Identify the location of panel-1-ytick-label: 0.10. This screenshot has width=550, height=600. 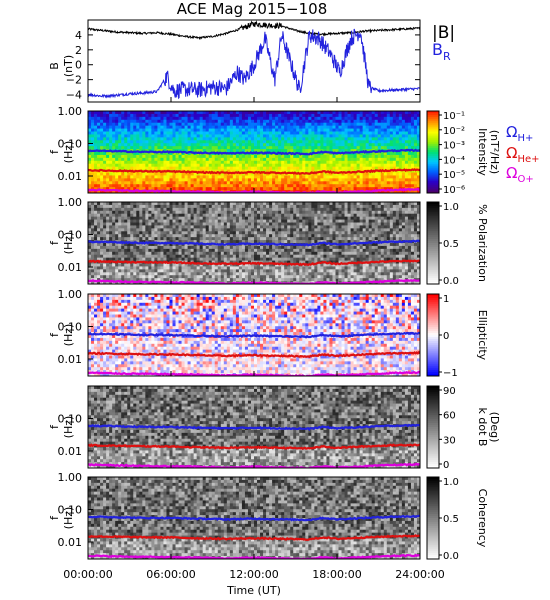
(70, 144).